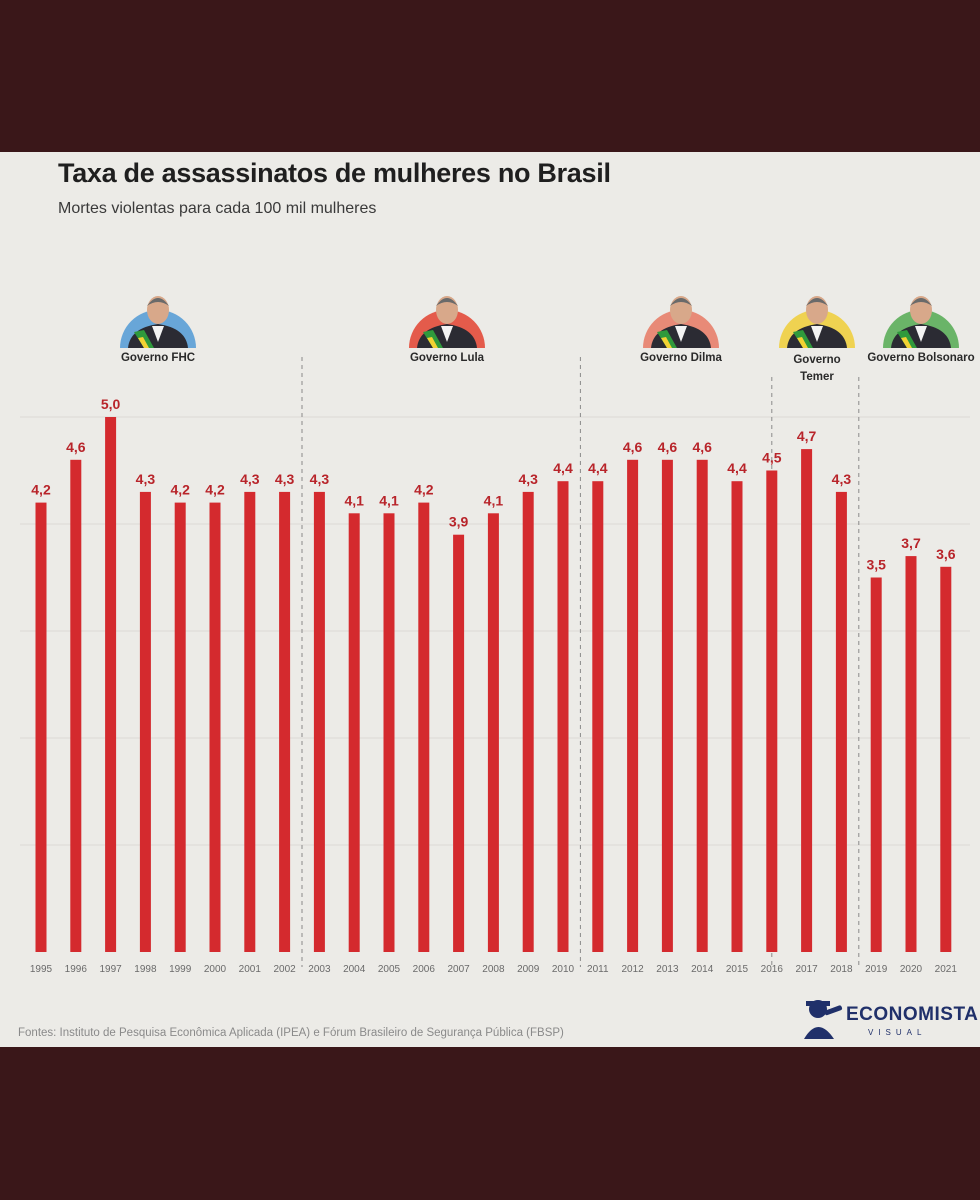 This screenshot has width=980, height=1200. What do you see at coordinates (737, 969) in the screenshot?
I see `year-label-2015: 2015` at bounding box center [737, 969].